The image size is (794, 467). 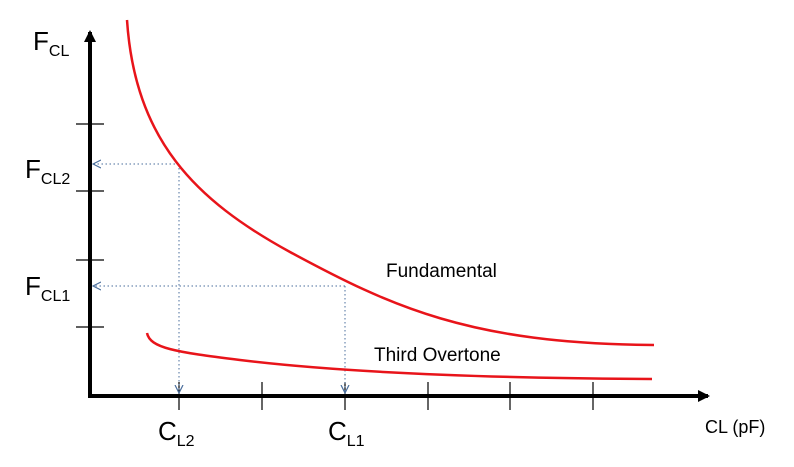 I want to click on third-overtone-curve, so click(x=399, y=356).